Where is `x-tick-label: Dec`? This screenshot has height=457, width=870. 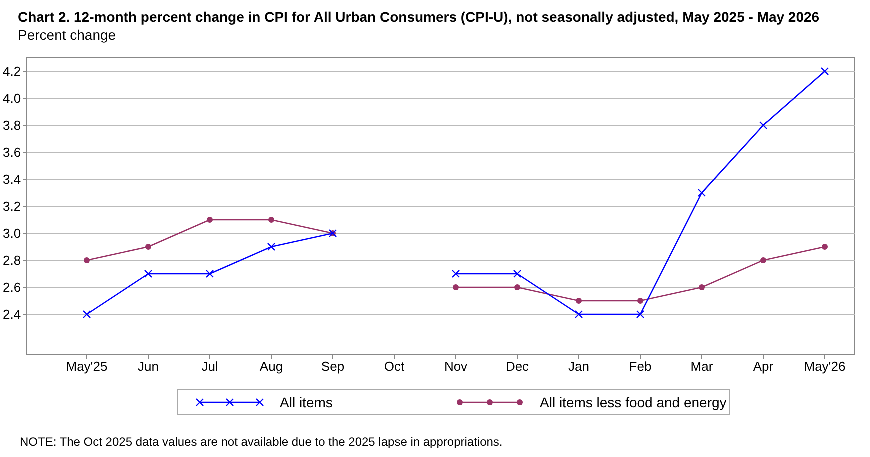 x-tick-label: Dec is located at coordinates (518, 366).